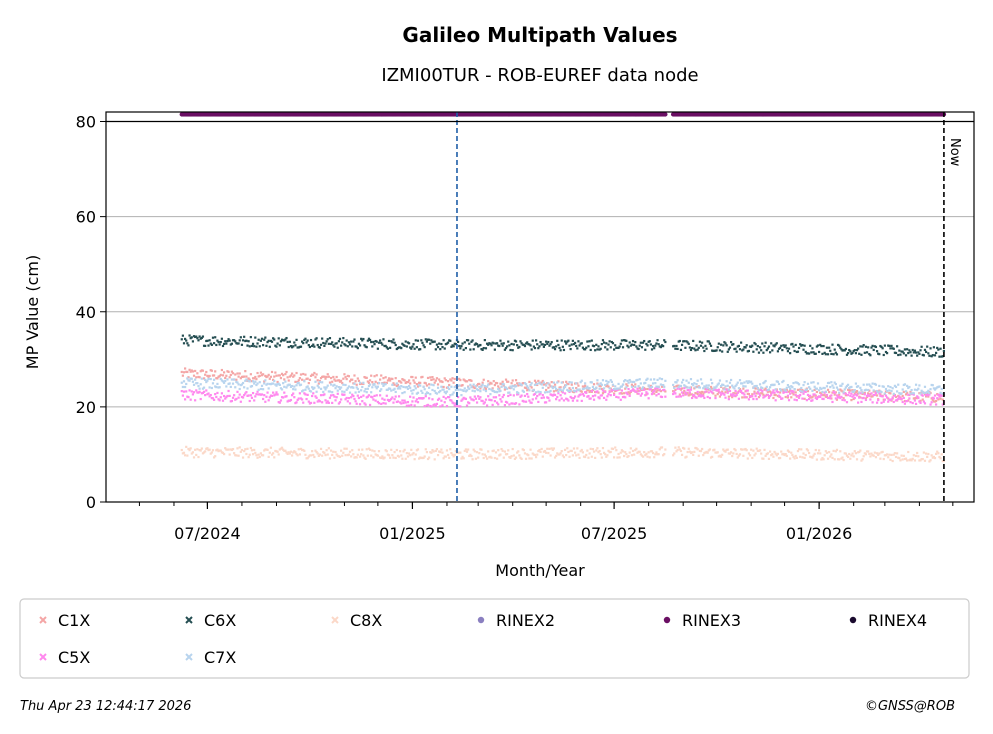  I want to click on legend-label-c7x: C7X, so click(220, 657).